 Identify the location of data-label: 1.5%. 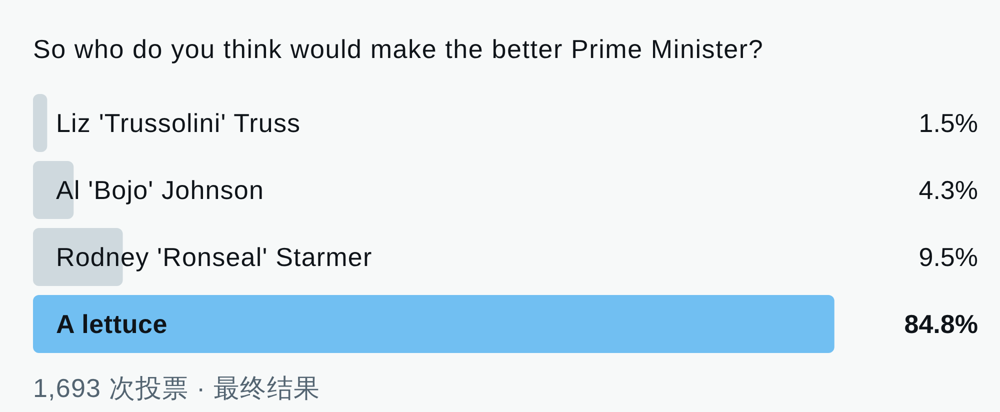
(948, 123).